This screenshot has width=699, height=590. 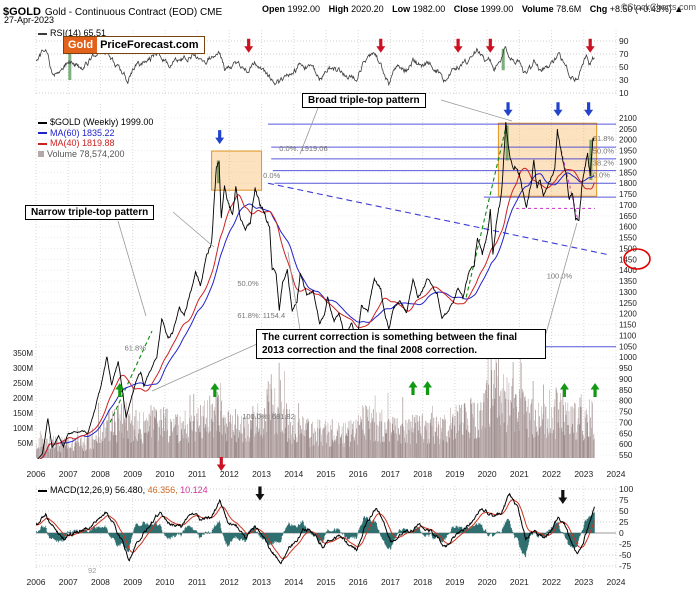 What do you see at coordinates (626, 390) in the screenshot?
I see `price-tick: 850` at bounding box center [626, 390].